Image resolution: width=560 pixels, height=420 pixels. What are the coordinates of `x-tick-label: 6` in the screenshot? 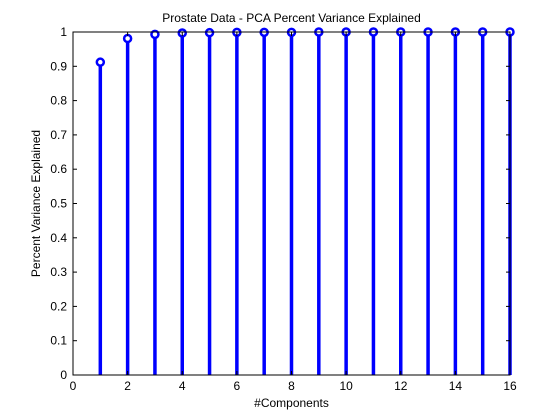 It's located at (237, 386).